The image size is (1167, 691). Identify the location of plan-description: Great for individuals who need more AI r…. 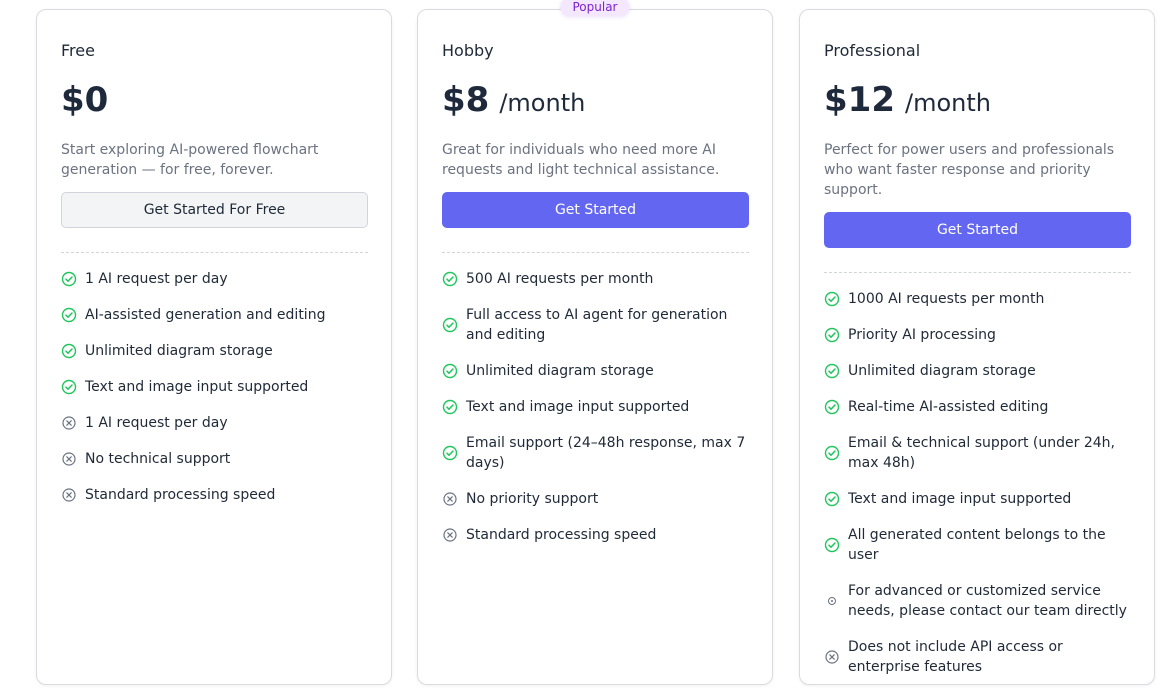
(581, 160).